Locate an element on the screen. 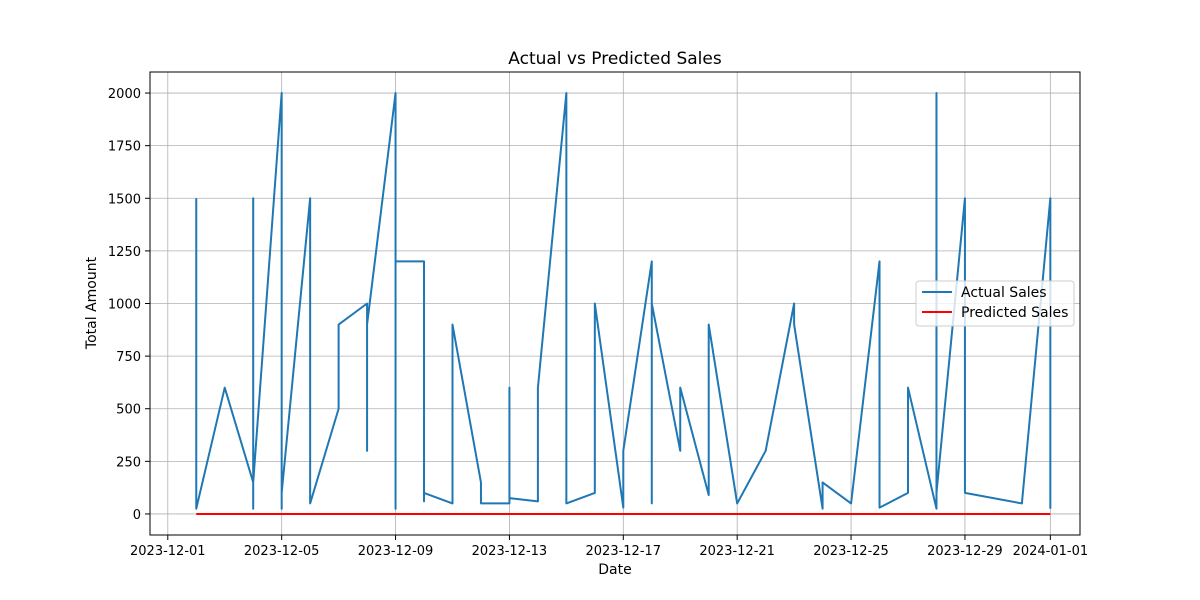 This screenshot has width=1200, height=600. y-axis-label: Total Amount is located at coordinates (92, 303).